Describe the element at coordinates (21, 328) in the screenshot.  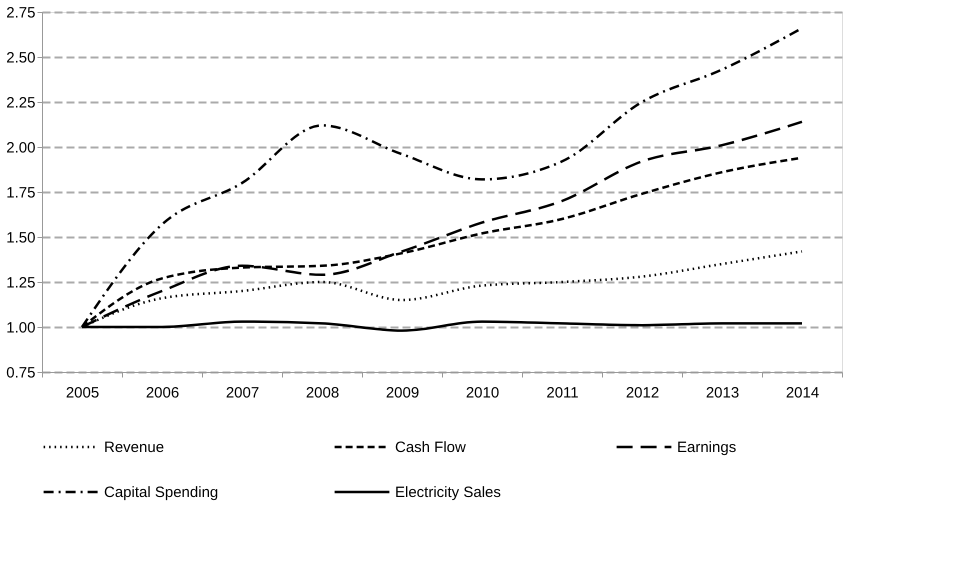
I see `y-tick-label: 1.00` at that location.